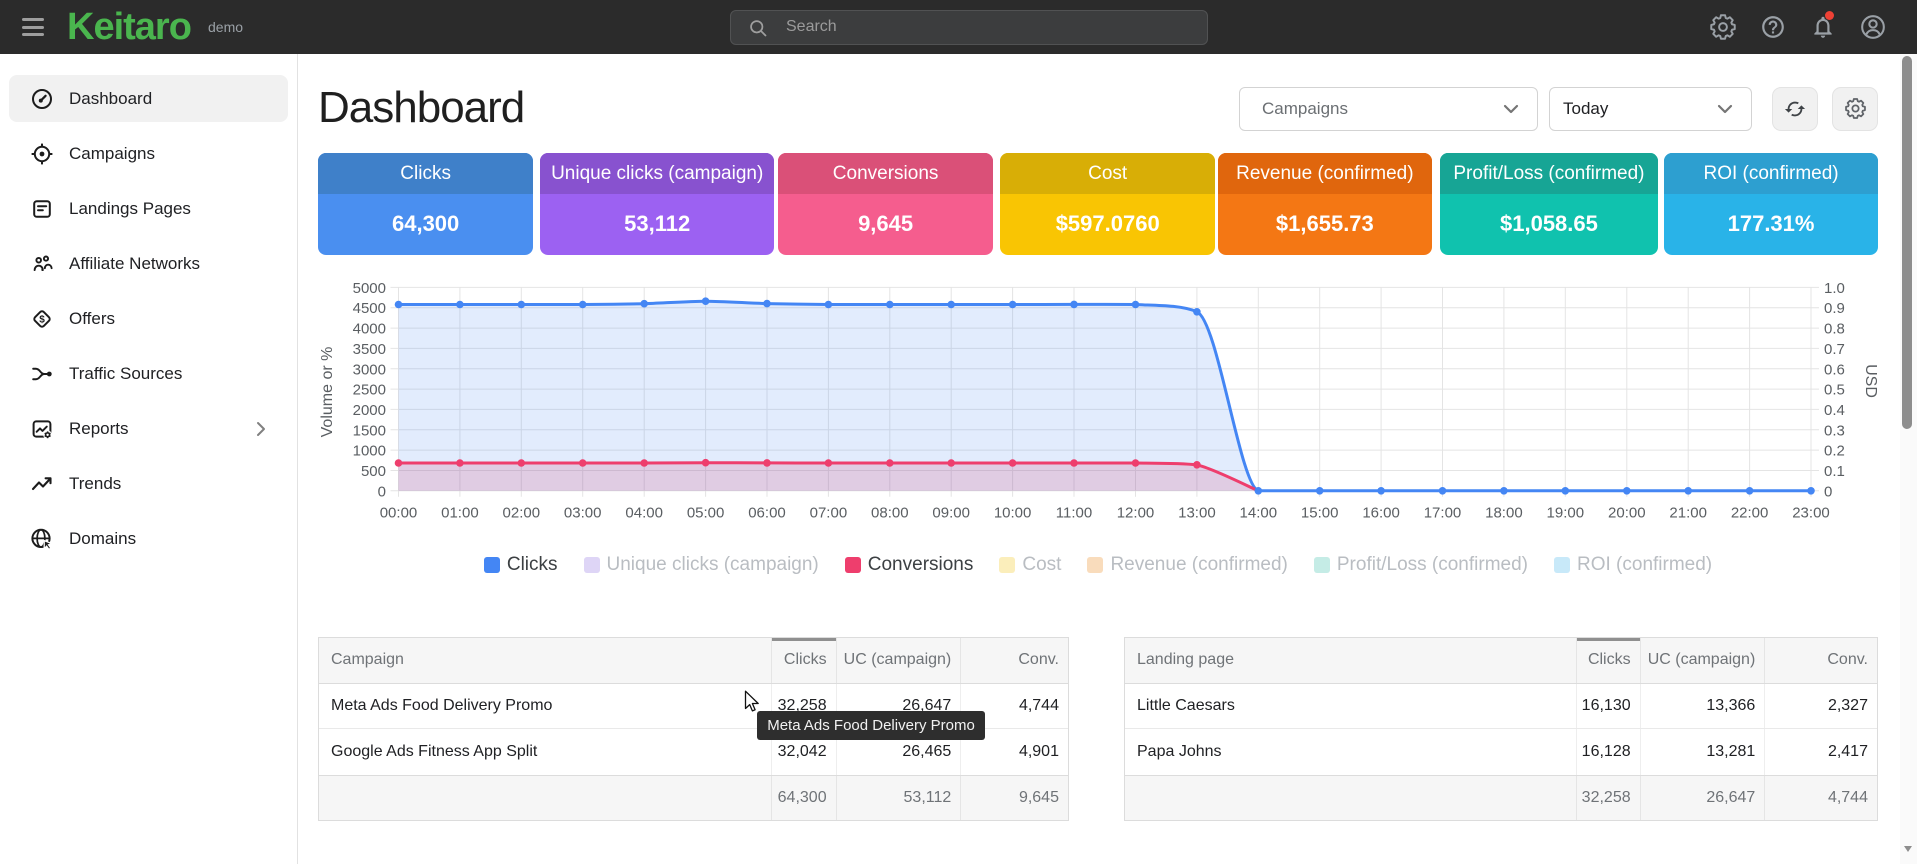 This screenshot has width=1917, height=864. What do you see at coordinates (369, 308) in the screenshot?
I see `svg-text: 4500` at bounding box center [369, 308].